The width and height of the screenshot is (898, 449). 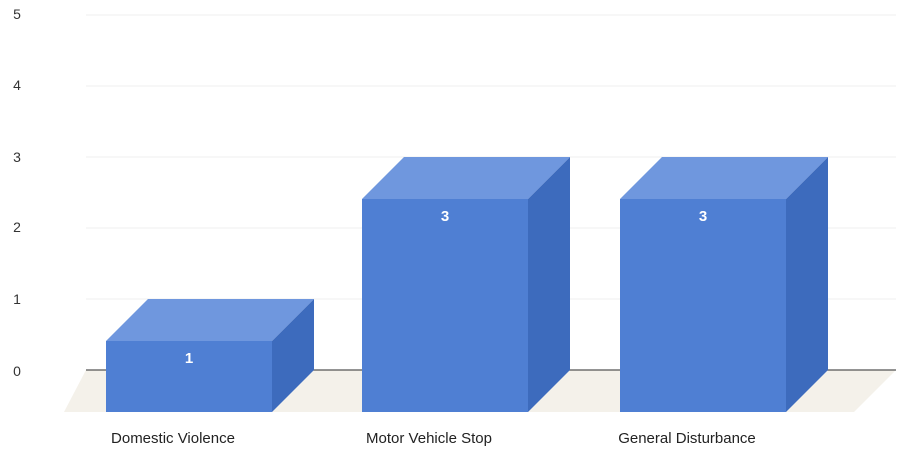 I want to click on y-tick-label: 2, so click(x=17, y=227).